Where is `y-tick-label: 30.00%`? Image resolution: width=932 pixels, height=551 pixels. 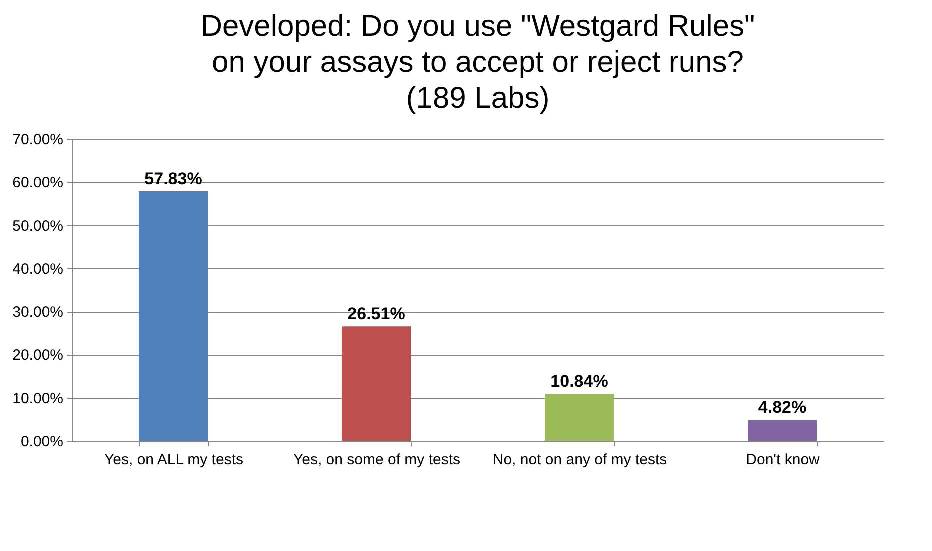
y-tick-label: 30.00% is located at coordinates (38, 313).